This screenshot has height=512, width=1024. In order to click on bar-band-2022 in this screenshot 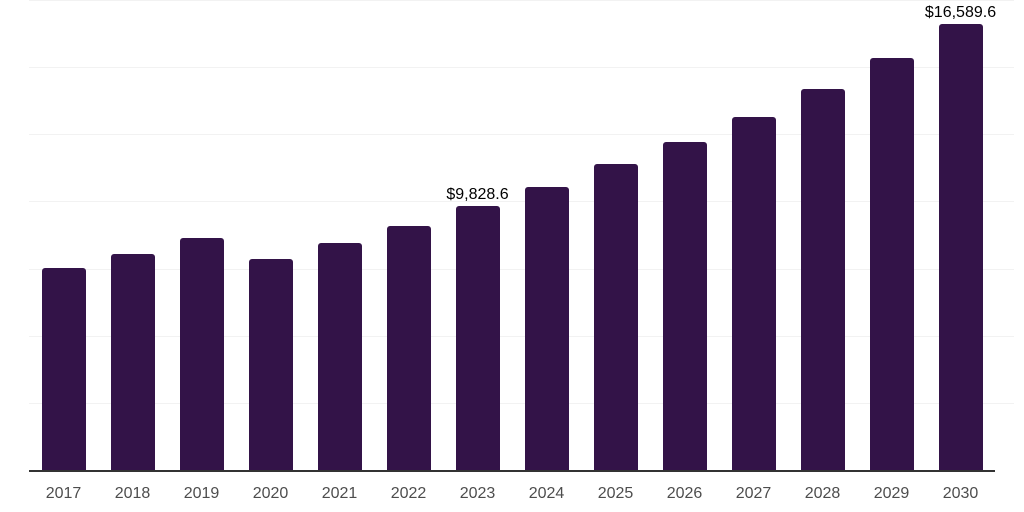, I will do `click(408, 235)`.